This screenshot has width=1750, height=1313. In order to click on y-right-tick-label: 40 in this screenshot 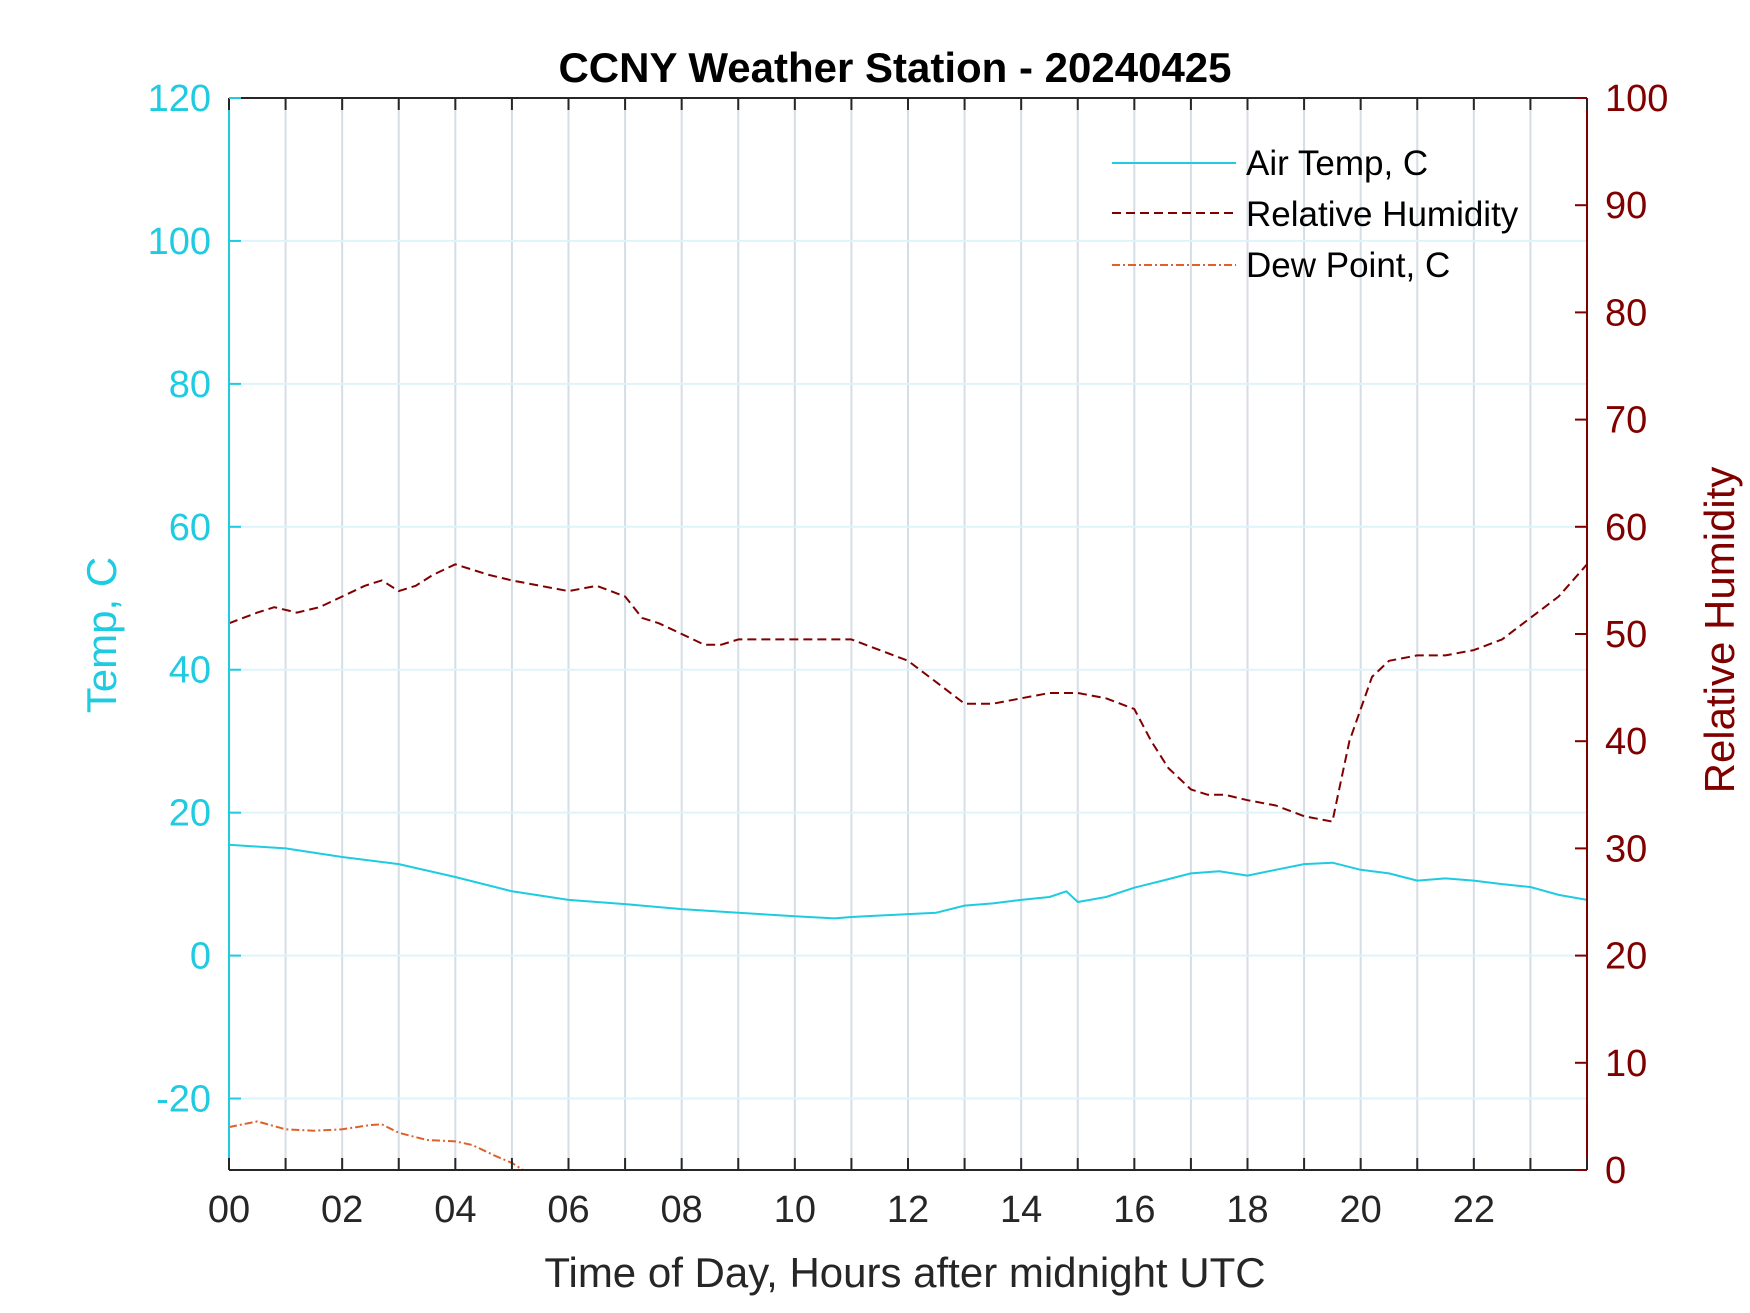, I will do `click(1626, 742)`.